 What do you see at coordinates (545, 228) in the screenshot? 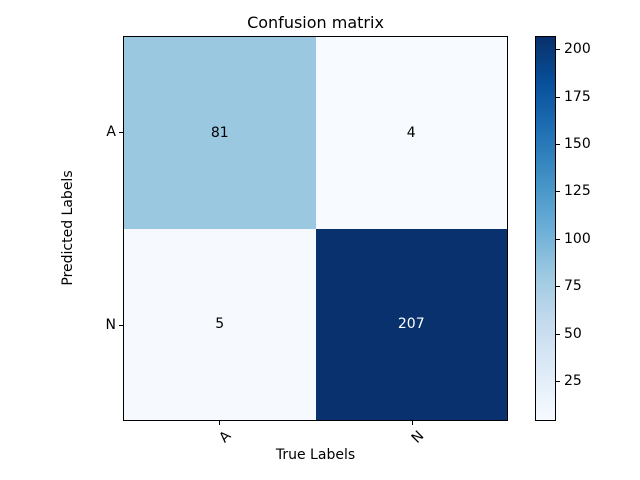
I see `colorbar-gradient` at bounding box center [545, 228].